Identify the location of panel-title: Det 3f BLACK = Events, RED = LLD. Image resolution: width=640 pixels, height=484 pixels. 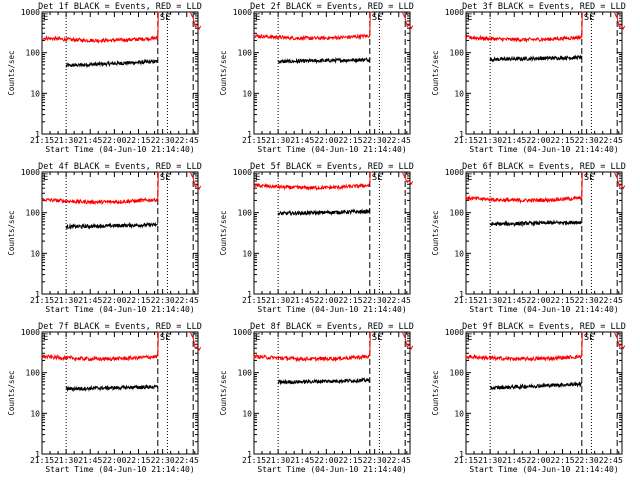
(544, 7).